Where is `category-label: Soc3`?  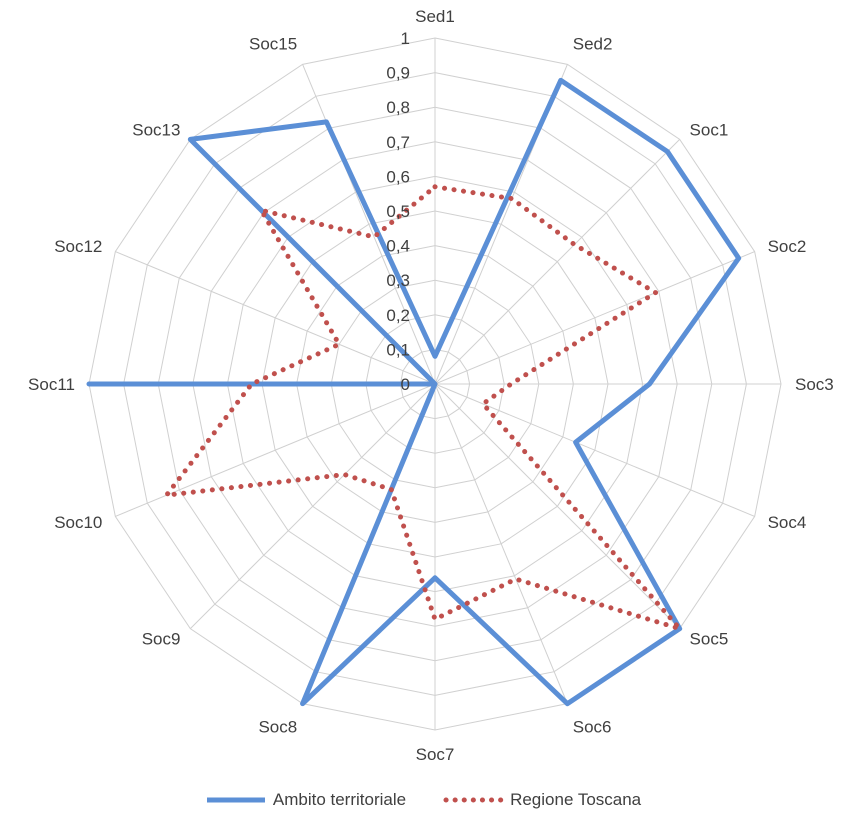
category-label: Soc3 is located at coordinates (814, 384).